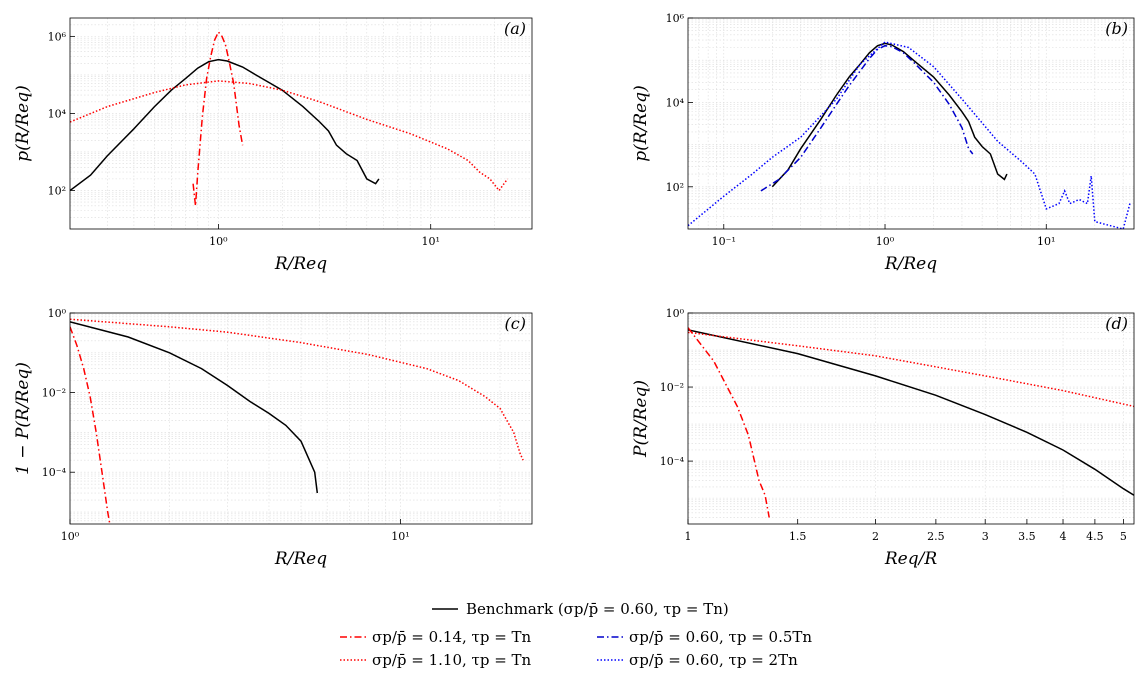 Image resolution: width=1139 pixels, height=677 pixels. Describe the element at coordinates (1116, 28) in the screenshot. I see `panel-label: (b)` at that location.